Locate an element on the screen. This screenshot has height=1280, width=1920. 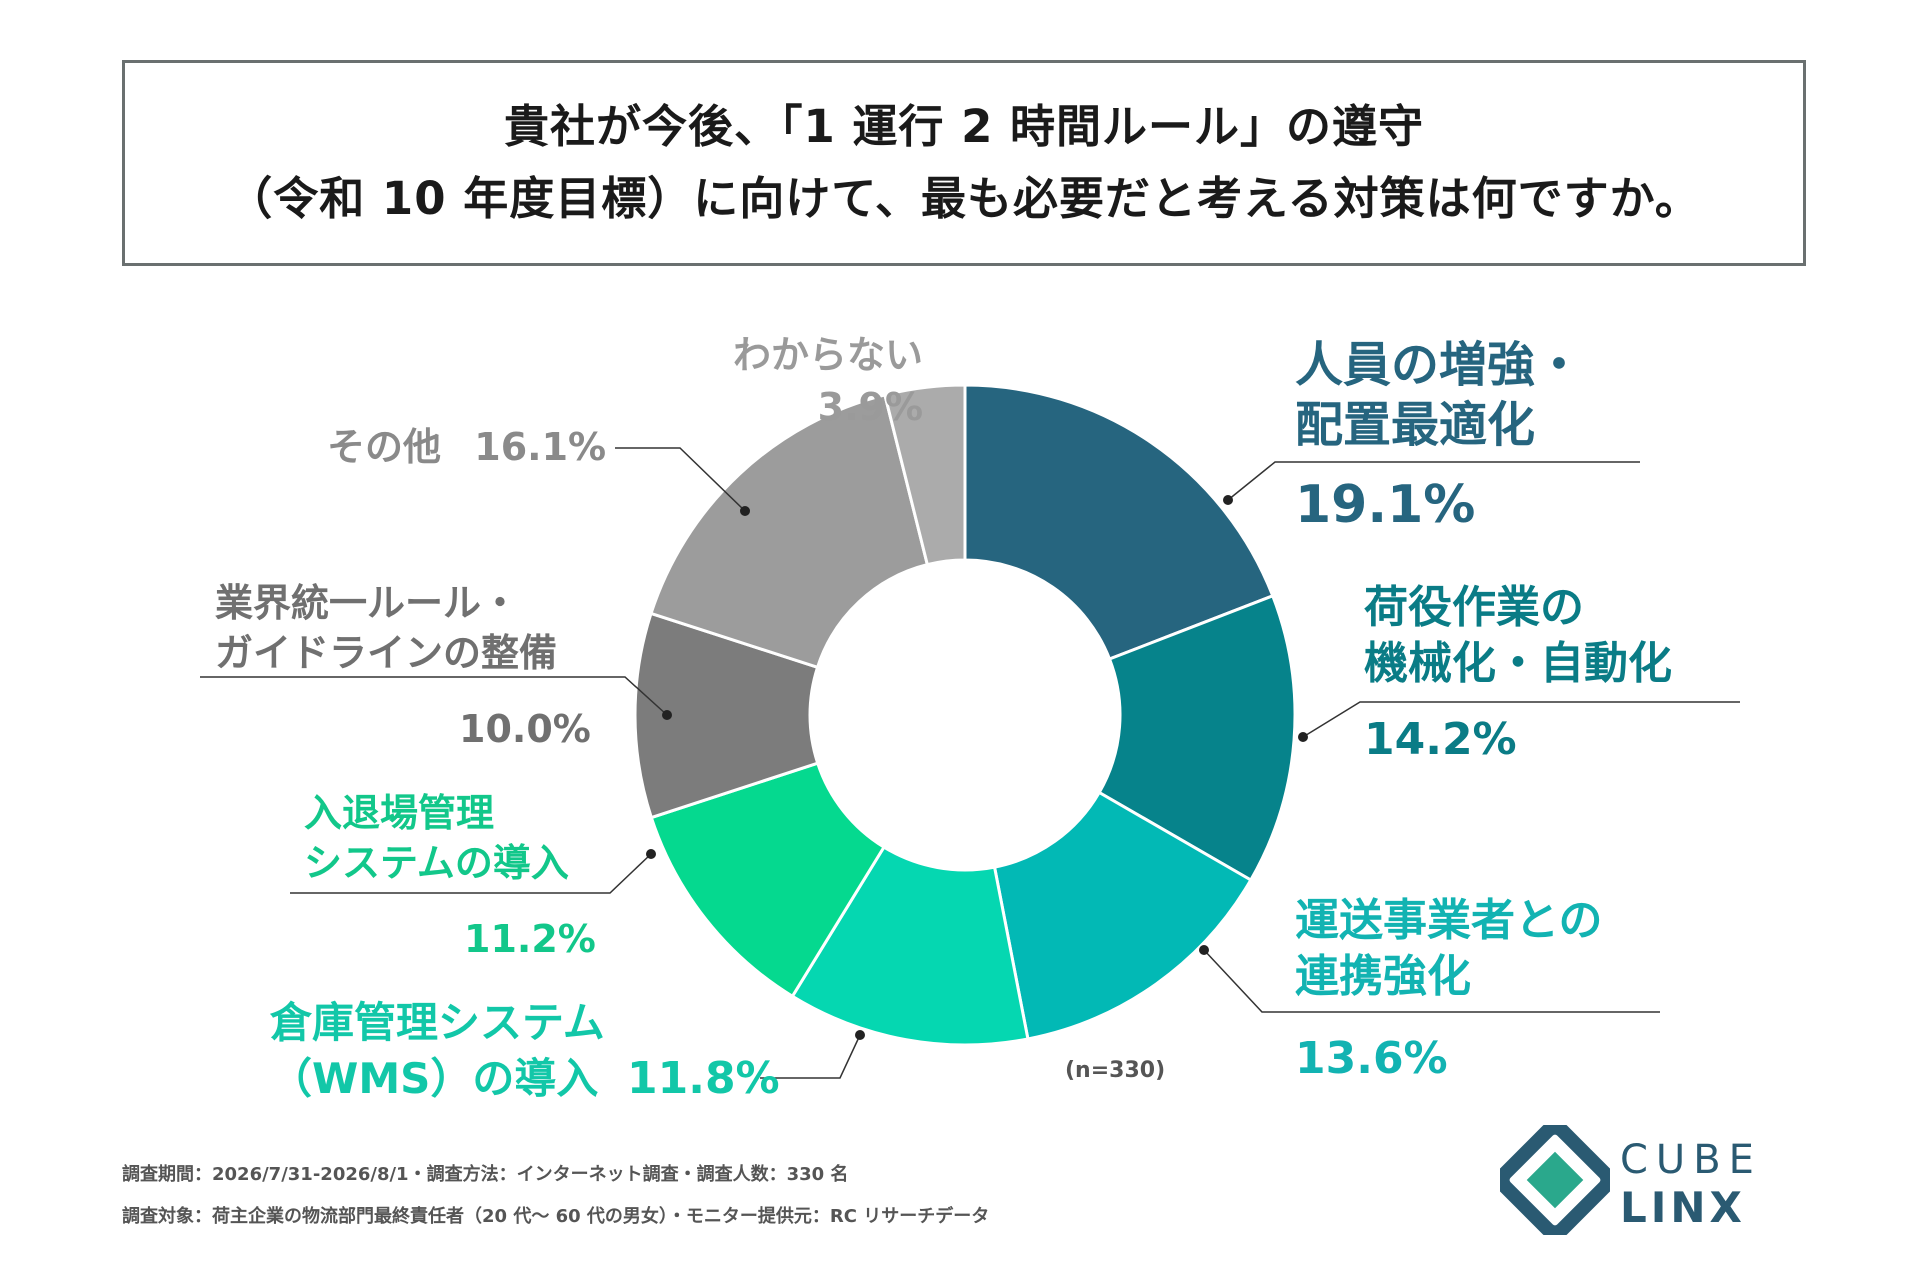
slice-cargo is located at coordinates (1197, 738).